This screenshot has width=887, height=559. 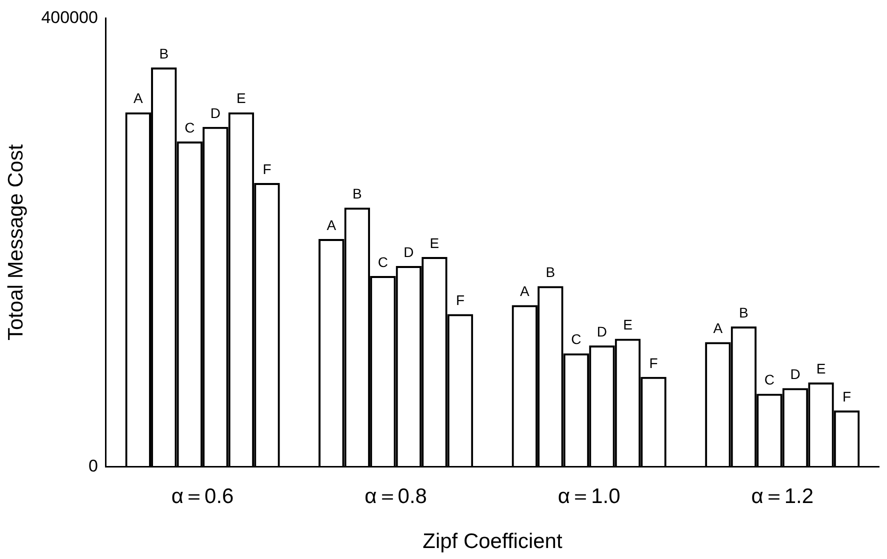 I want to click on y-tick-label: 0, so click(x=93, y=466).